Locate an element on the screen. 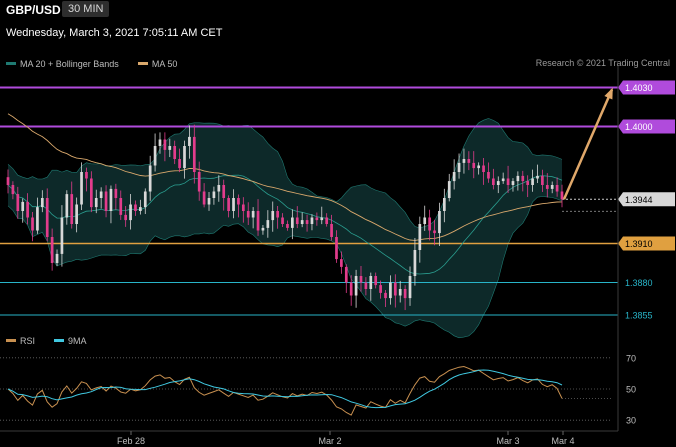 This screenshot has height=447, width=676. legend-swatch-rsi is located at coordinates (11, 341).